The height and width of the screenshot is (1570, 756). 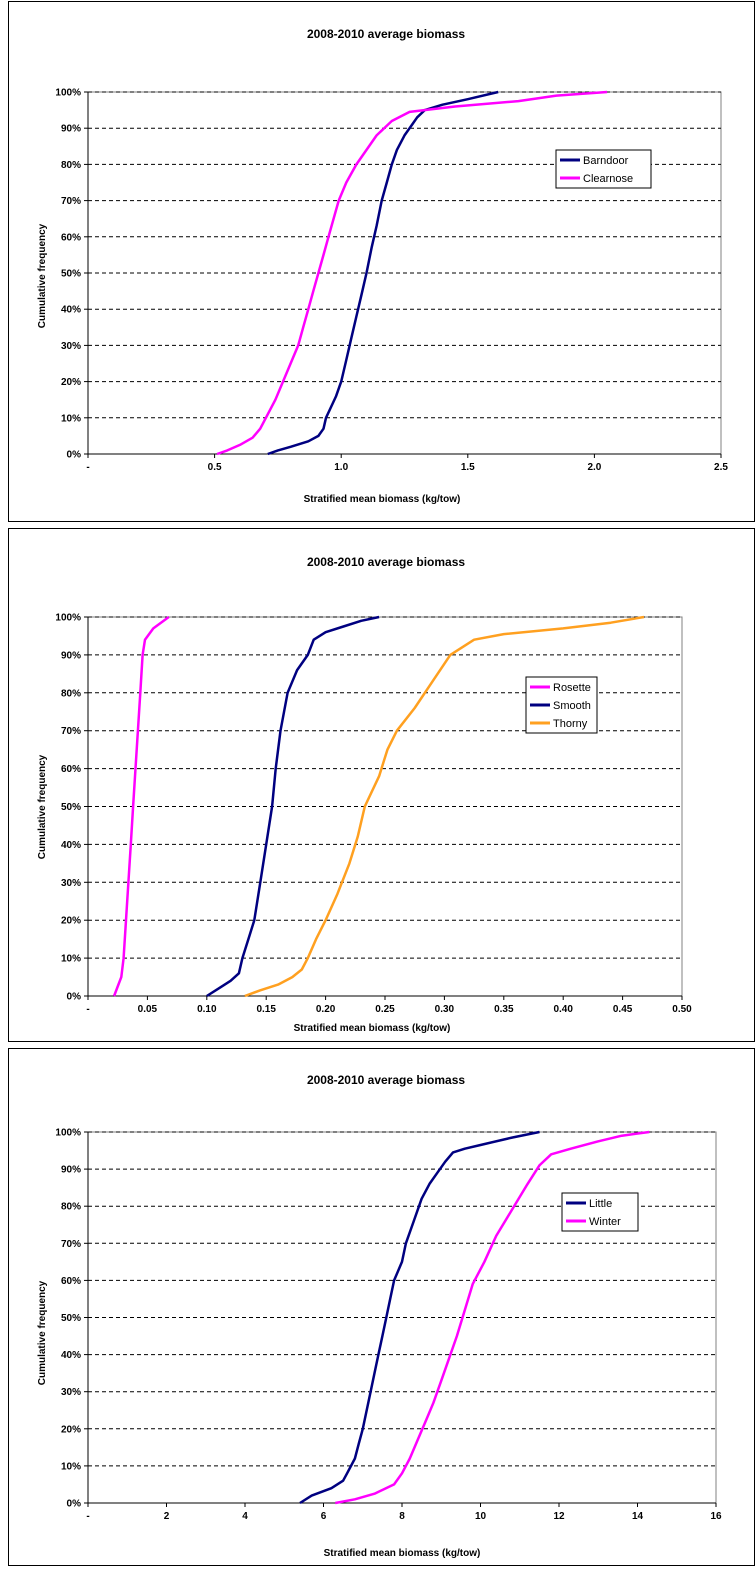 What do you see at coordinates (215, 467) in the screenshot?
I see `x-tick-label: 0.5` at bounding box center [215, 467].